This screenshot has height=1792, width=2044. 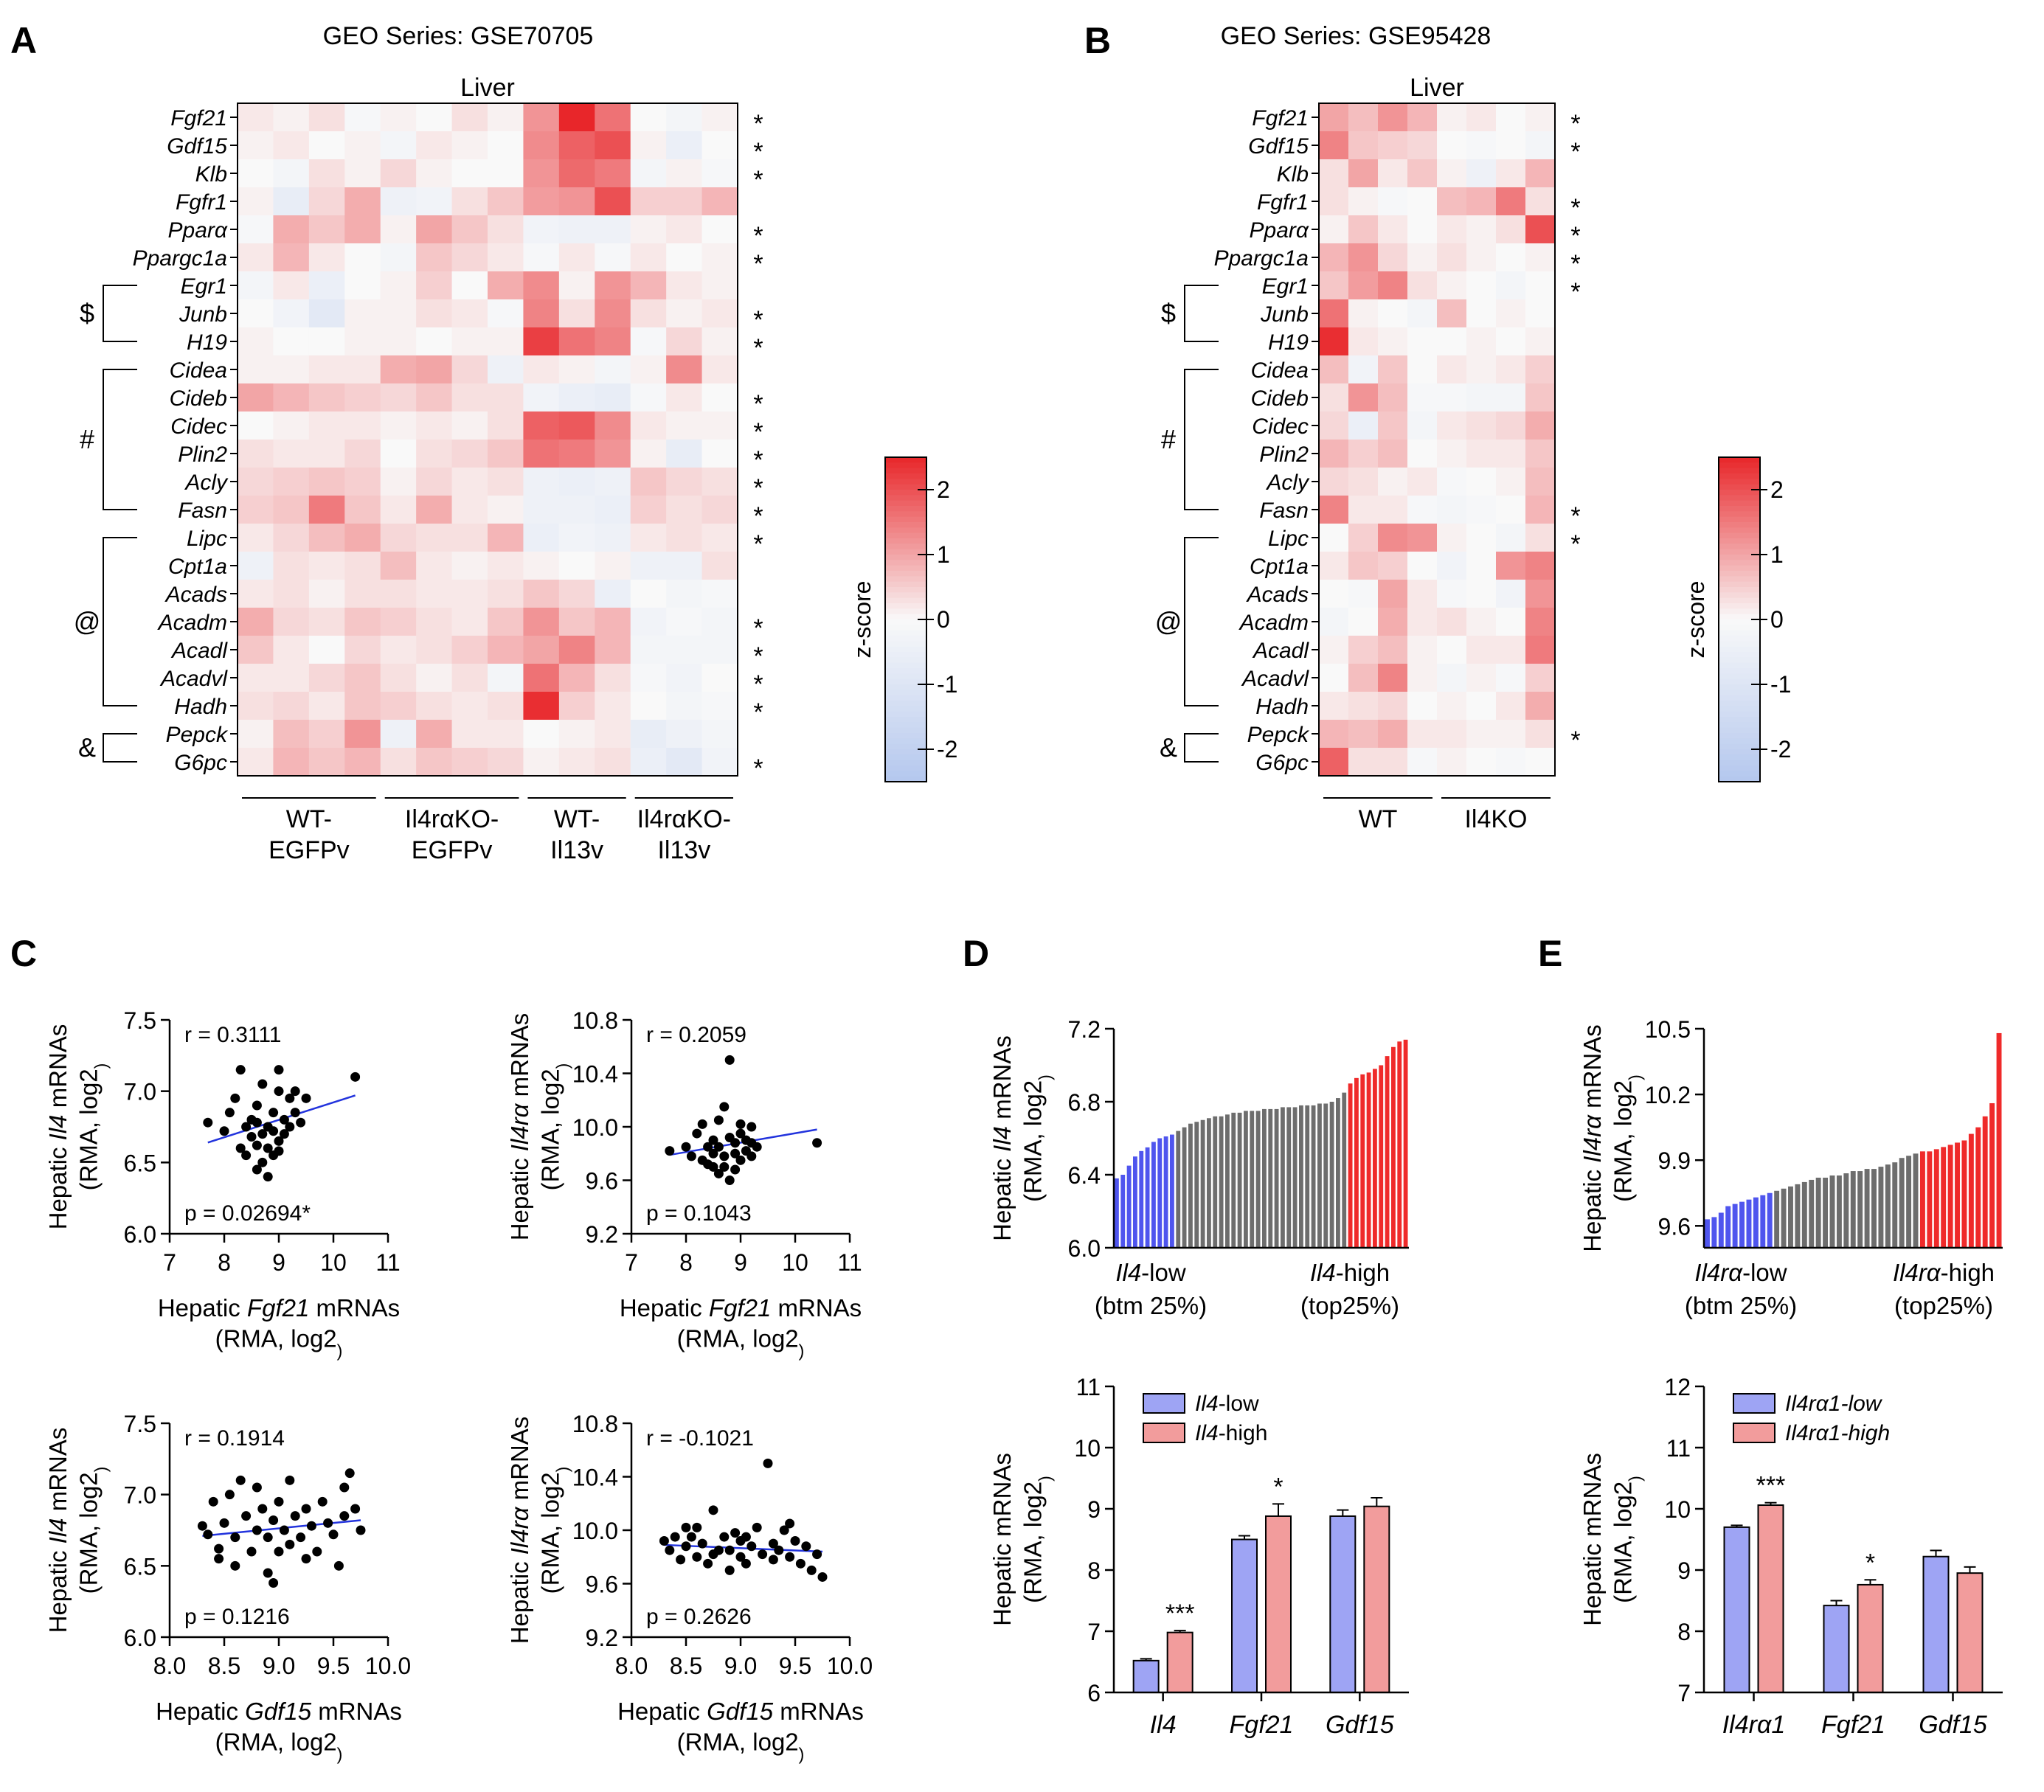 I want to click on gene-label: Fgfr1, so click(x=1283, y=203).